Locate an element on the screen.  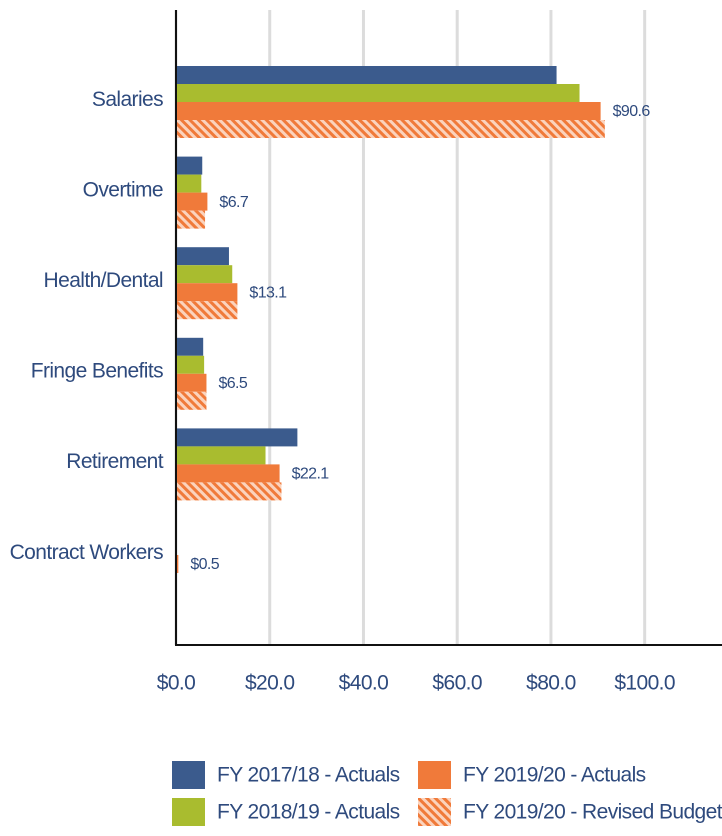
x-tick-label: $0.0 is located at coordinates (176, 683).